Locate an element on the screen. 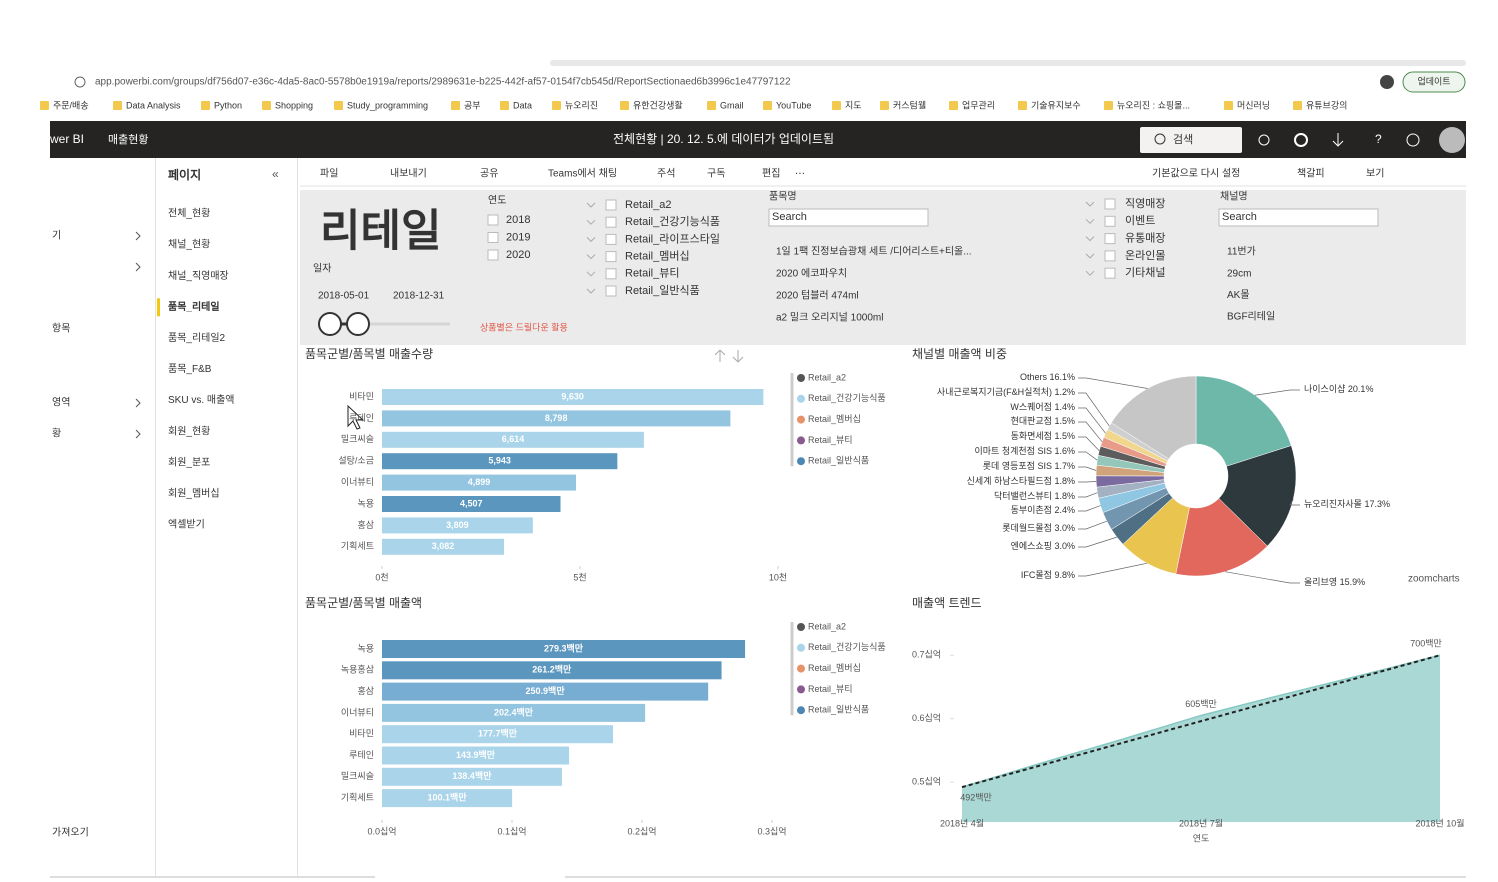 Image resolution: width=1498 pixels, height=882 pixels. toolbar-button: 파일 is located at coordinates (329, 174).